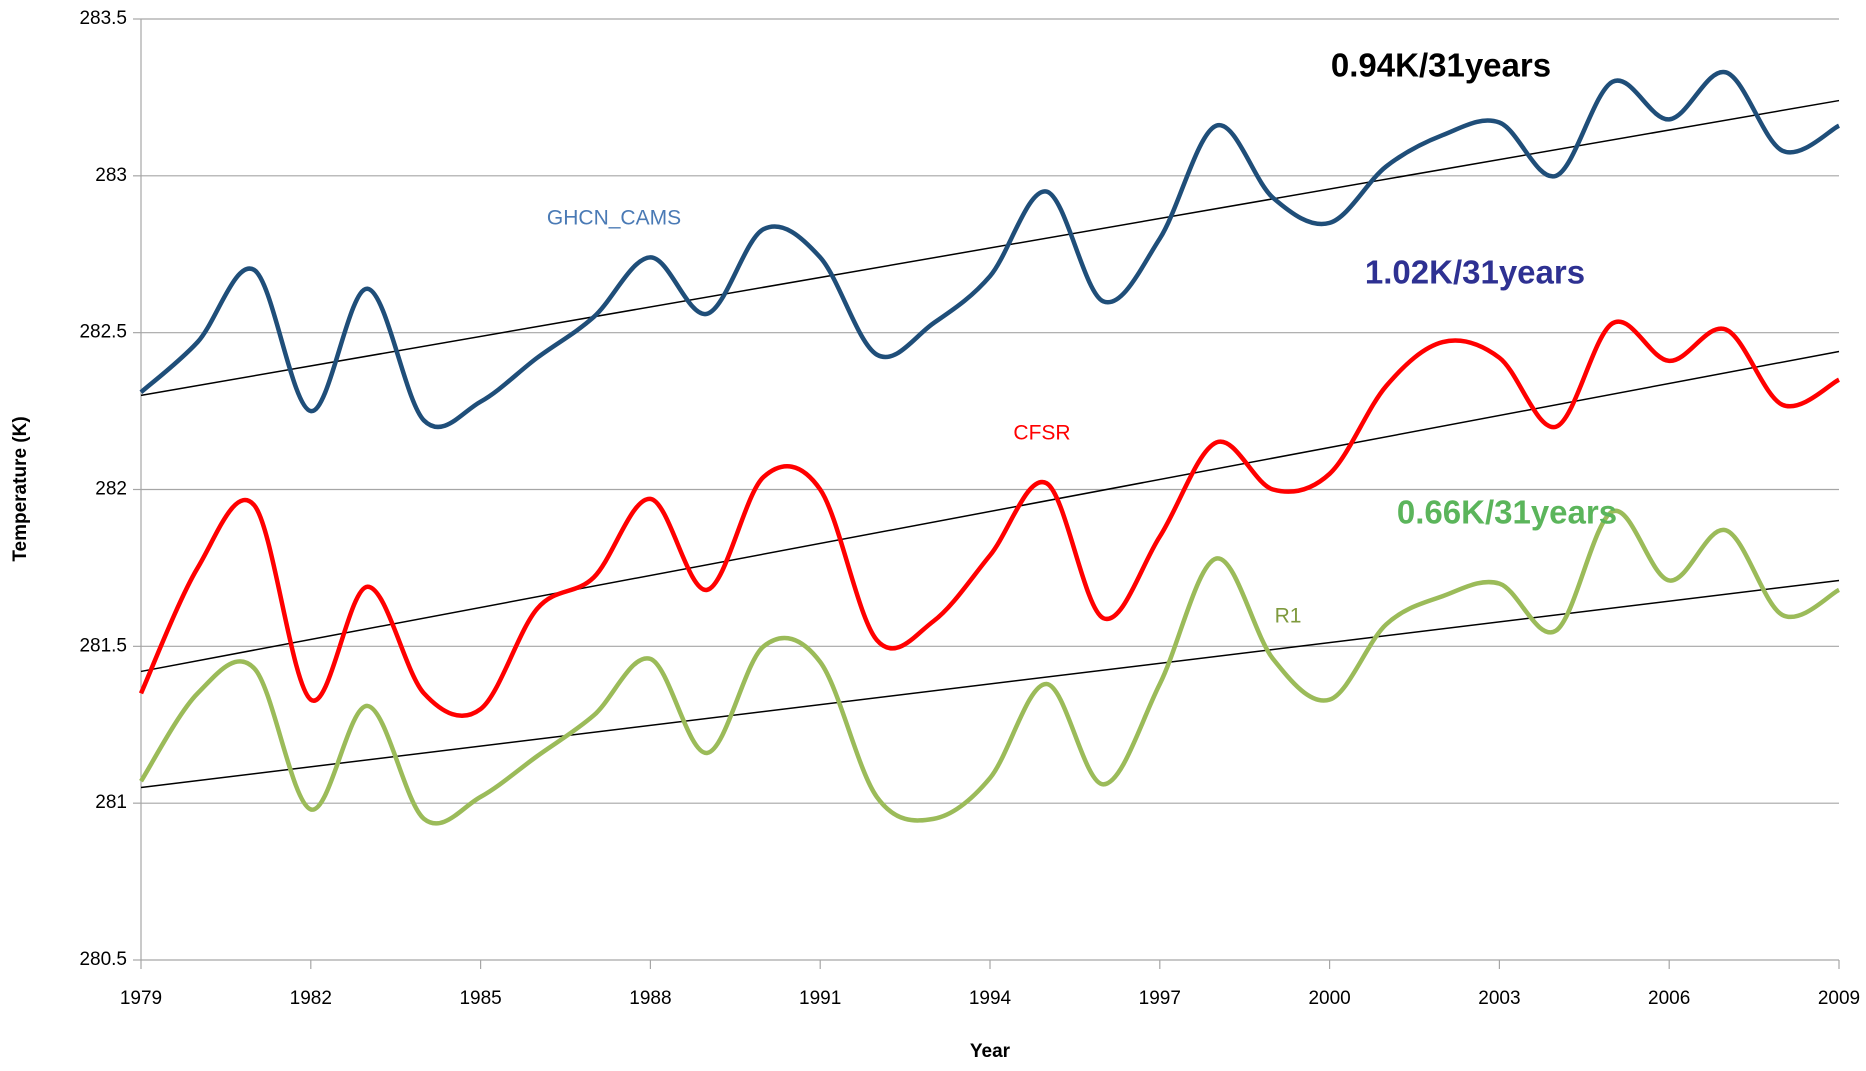 This screenshot has width=1866, height=1071. Describe the element at coordinates (311, 998) in the screenshot. I see `x-tick-label: 1982` at that location.